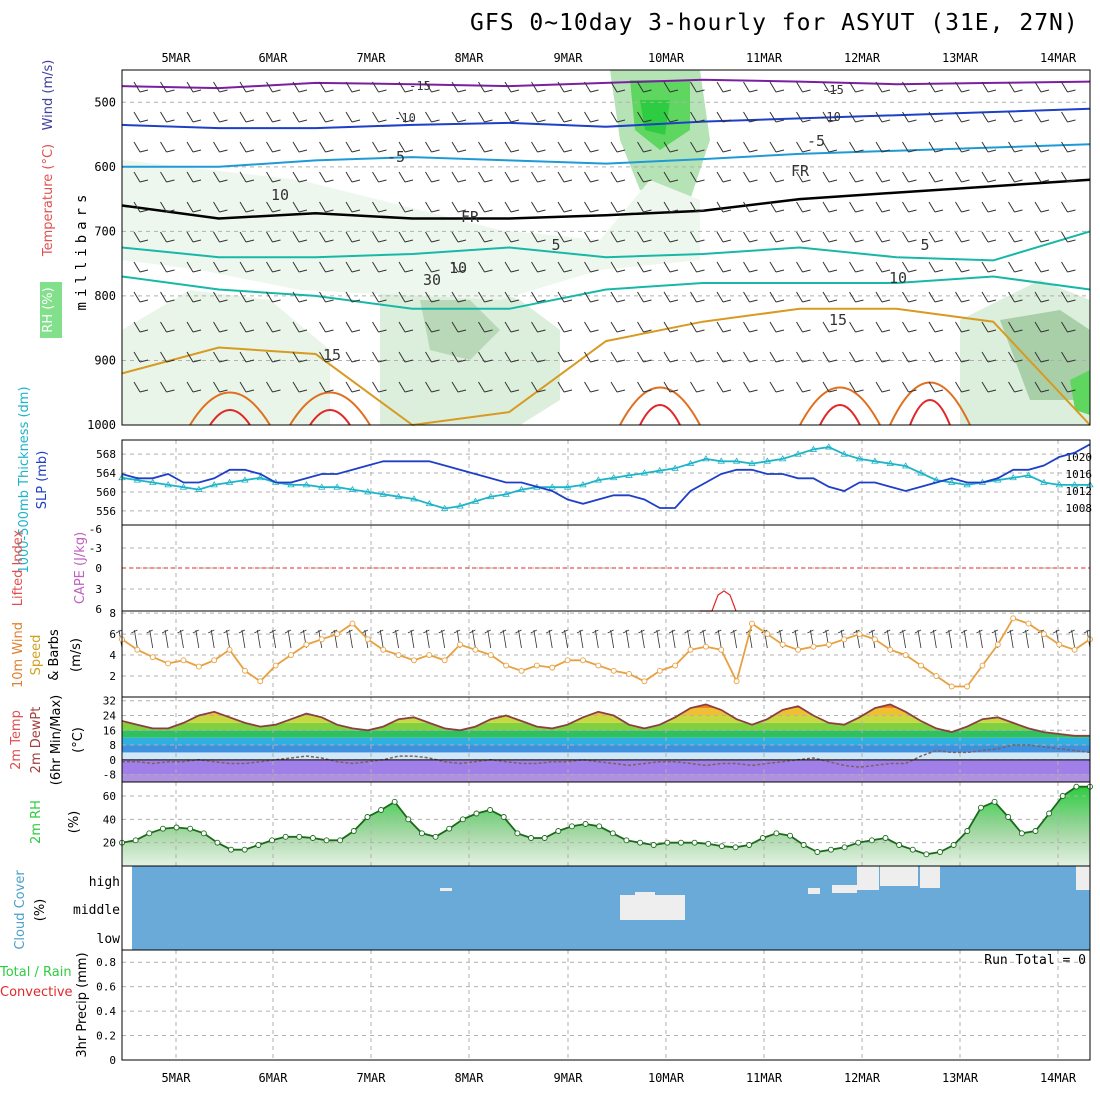 The height and width of the screenshot is (1104, 1100). Describe the element at coordinates (274, 58) in the screenshot. I see `date-label-top: 6MAR` at that location.